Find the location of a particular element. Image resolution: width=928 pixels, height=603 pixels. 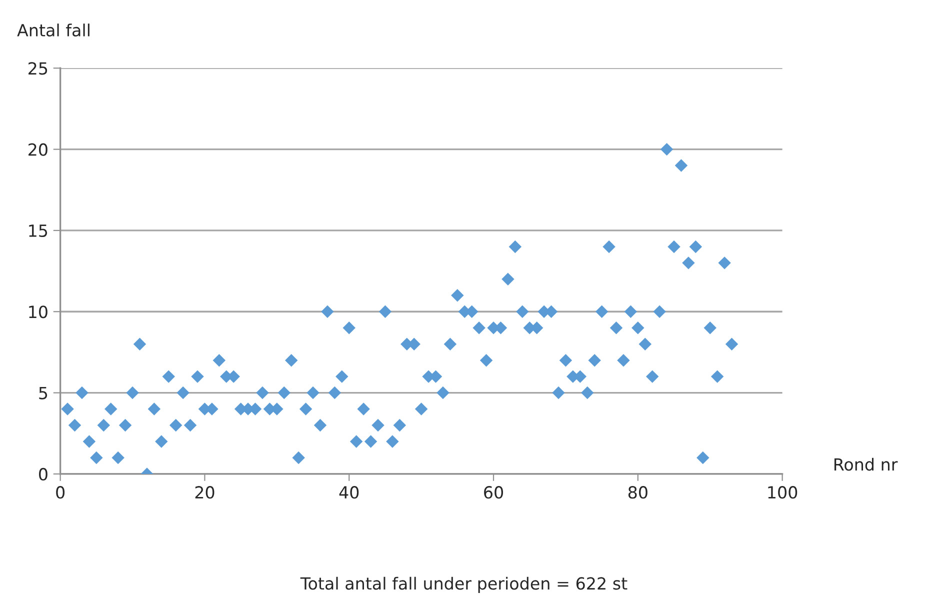

x-tick-label: 60 is located at coordinates (494, 492).